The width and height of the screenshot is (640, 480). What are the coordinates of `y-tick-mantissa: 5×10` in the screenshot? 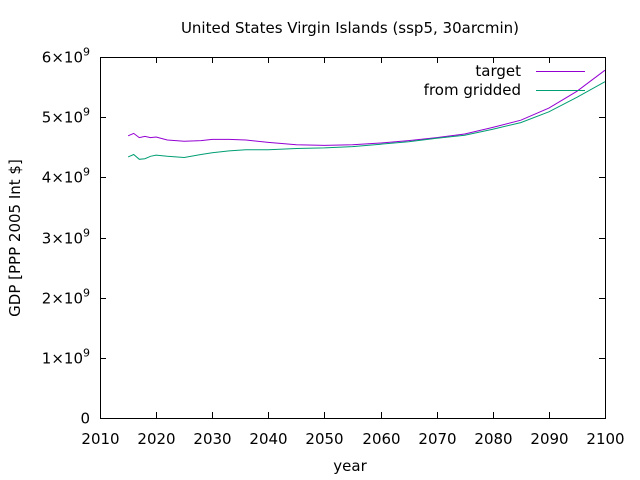 It's located at (62, 118).